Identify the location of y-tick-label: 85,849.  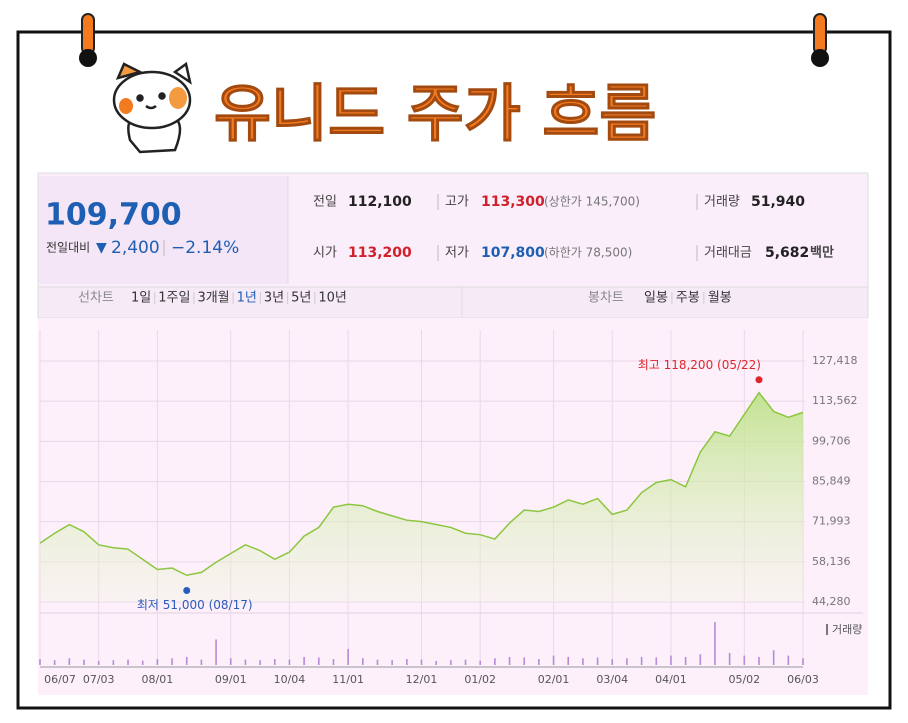
(831, 481).